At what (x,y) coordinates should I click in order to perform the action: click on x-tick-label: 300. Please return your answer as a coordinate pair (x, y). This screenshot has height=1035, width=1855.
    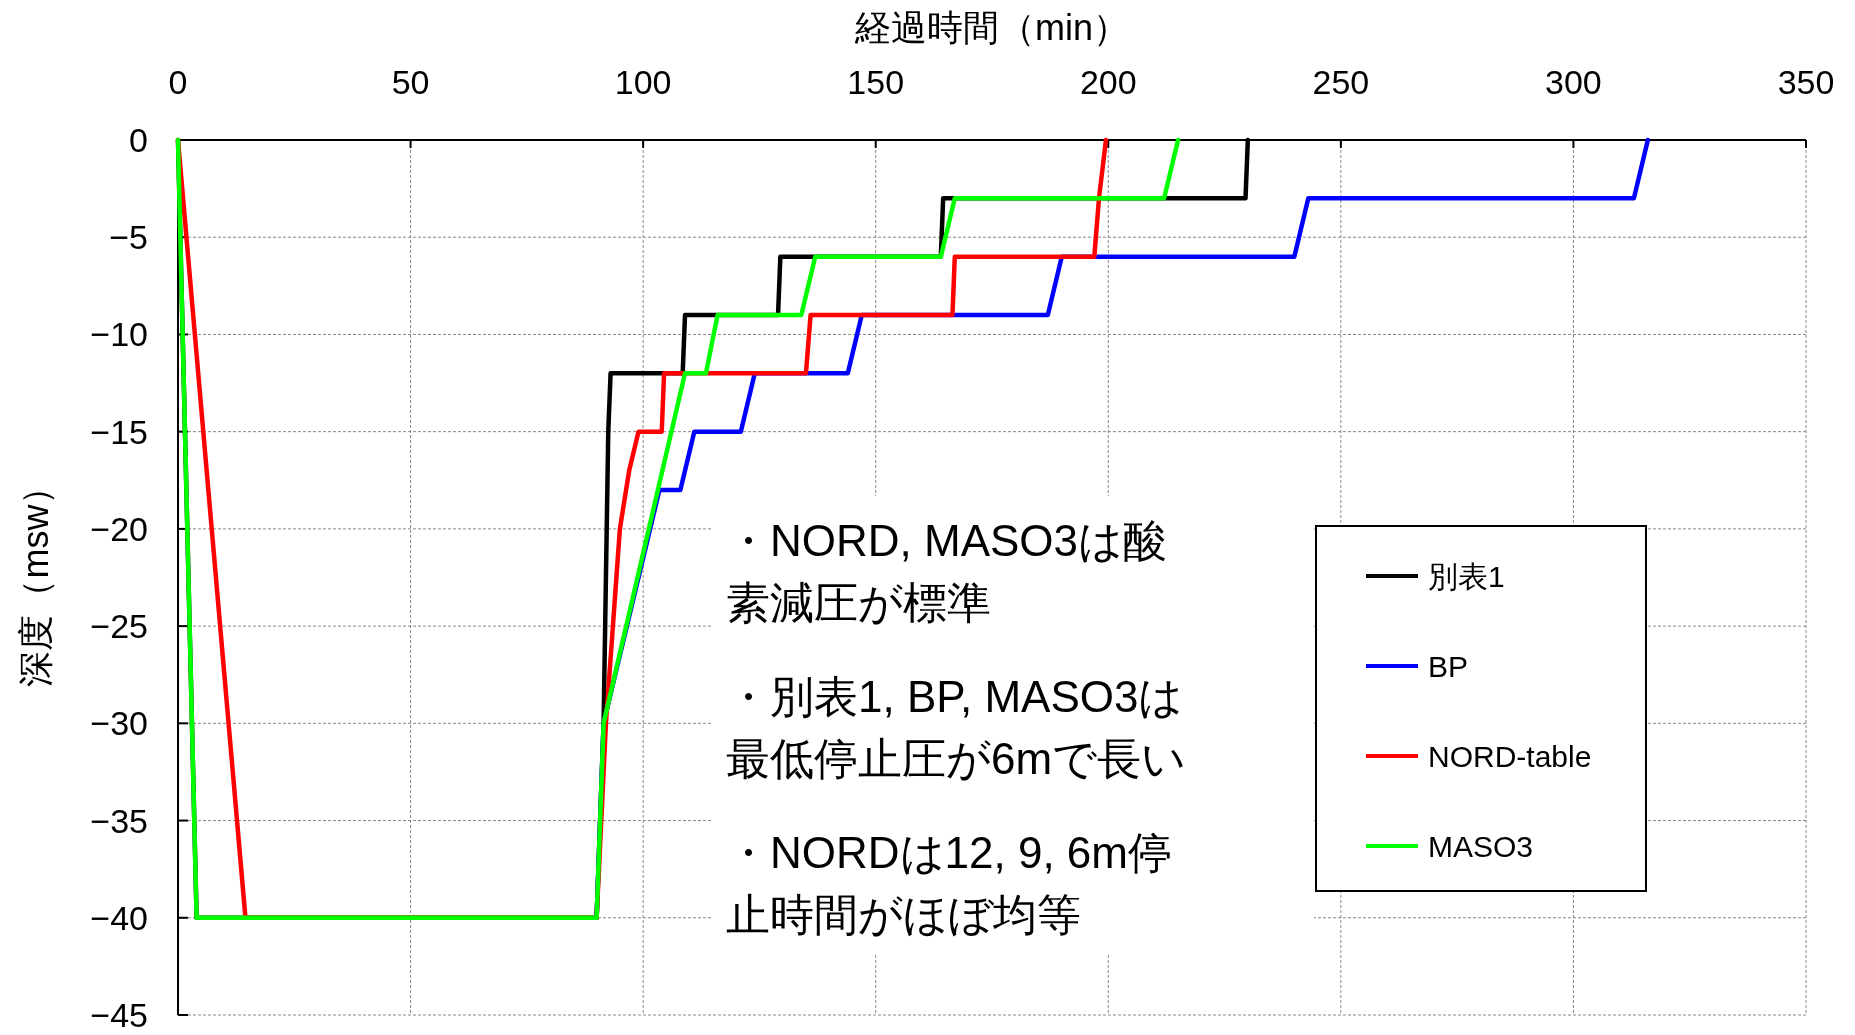
    Looking at the image, I should click on (1573, 82).